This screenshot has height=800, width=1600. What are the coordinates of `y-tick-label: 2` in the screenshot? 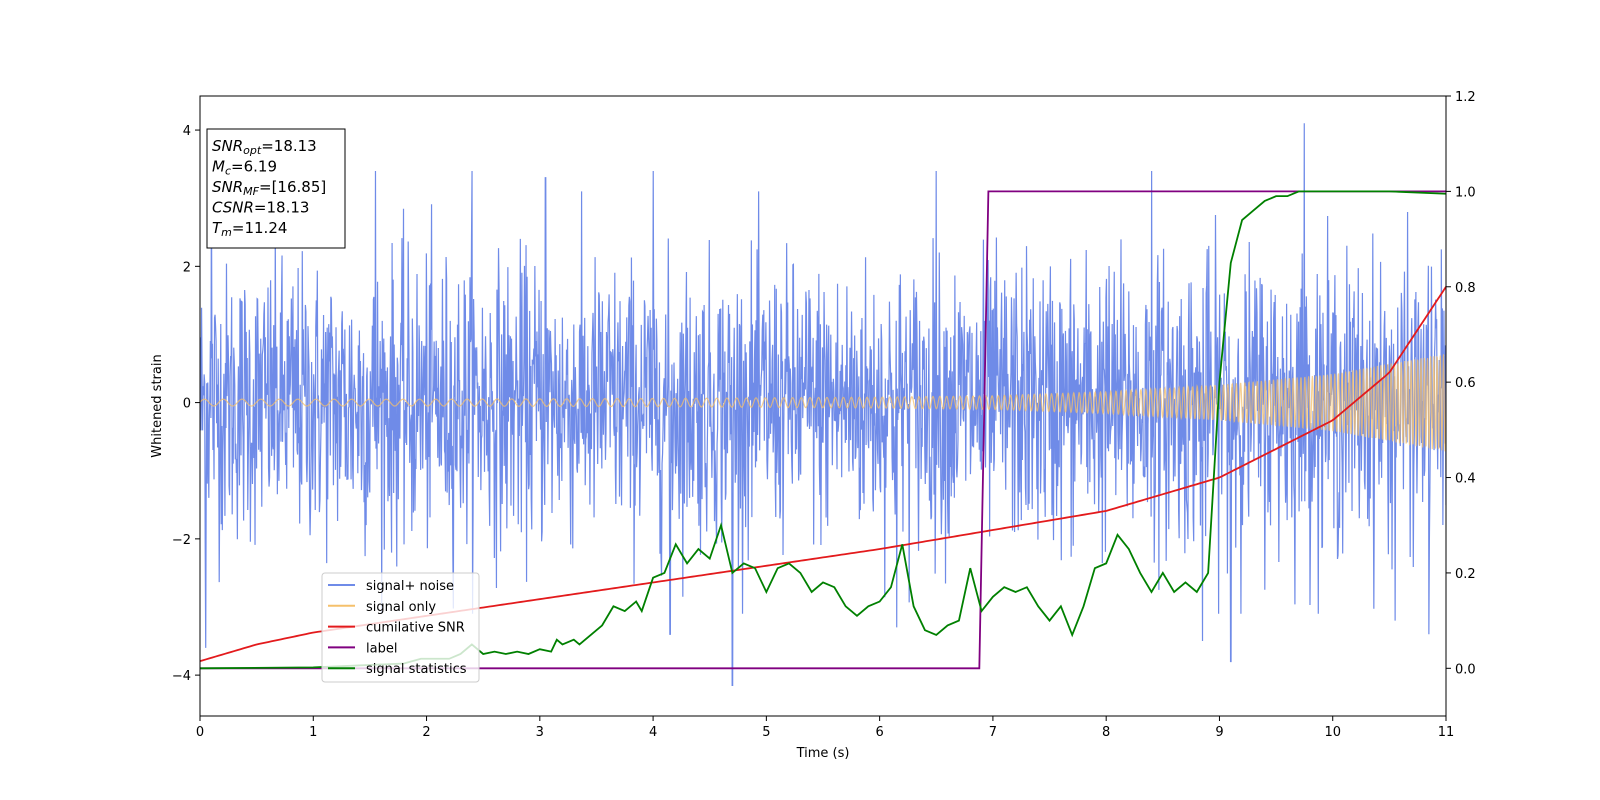 It's located at (187, 267).